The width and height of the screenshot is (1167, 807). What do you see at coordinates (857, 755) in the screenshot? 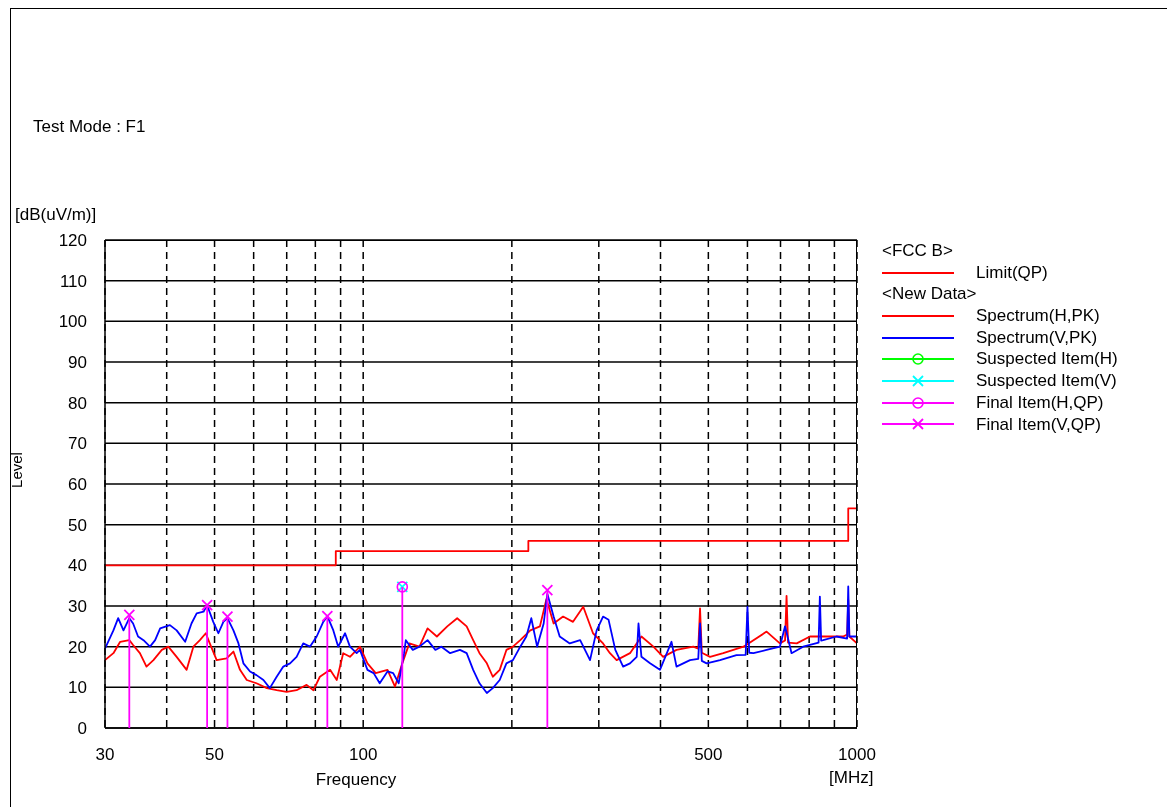
I see `x-tick-label: 1000` at bounding box center [857, 755].